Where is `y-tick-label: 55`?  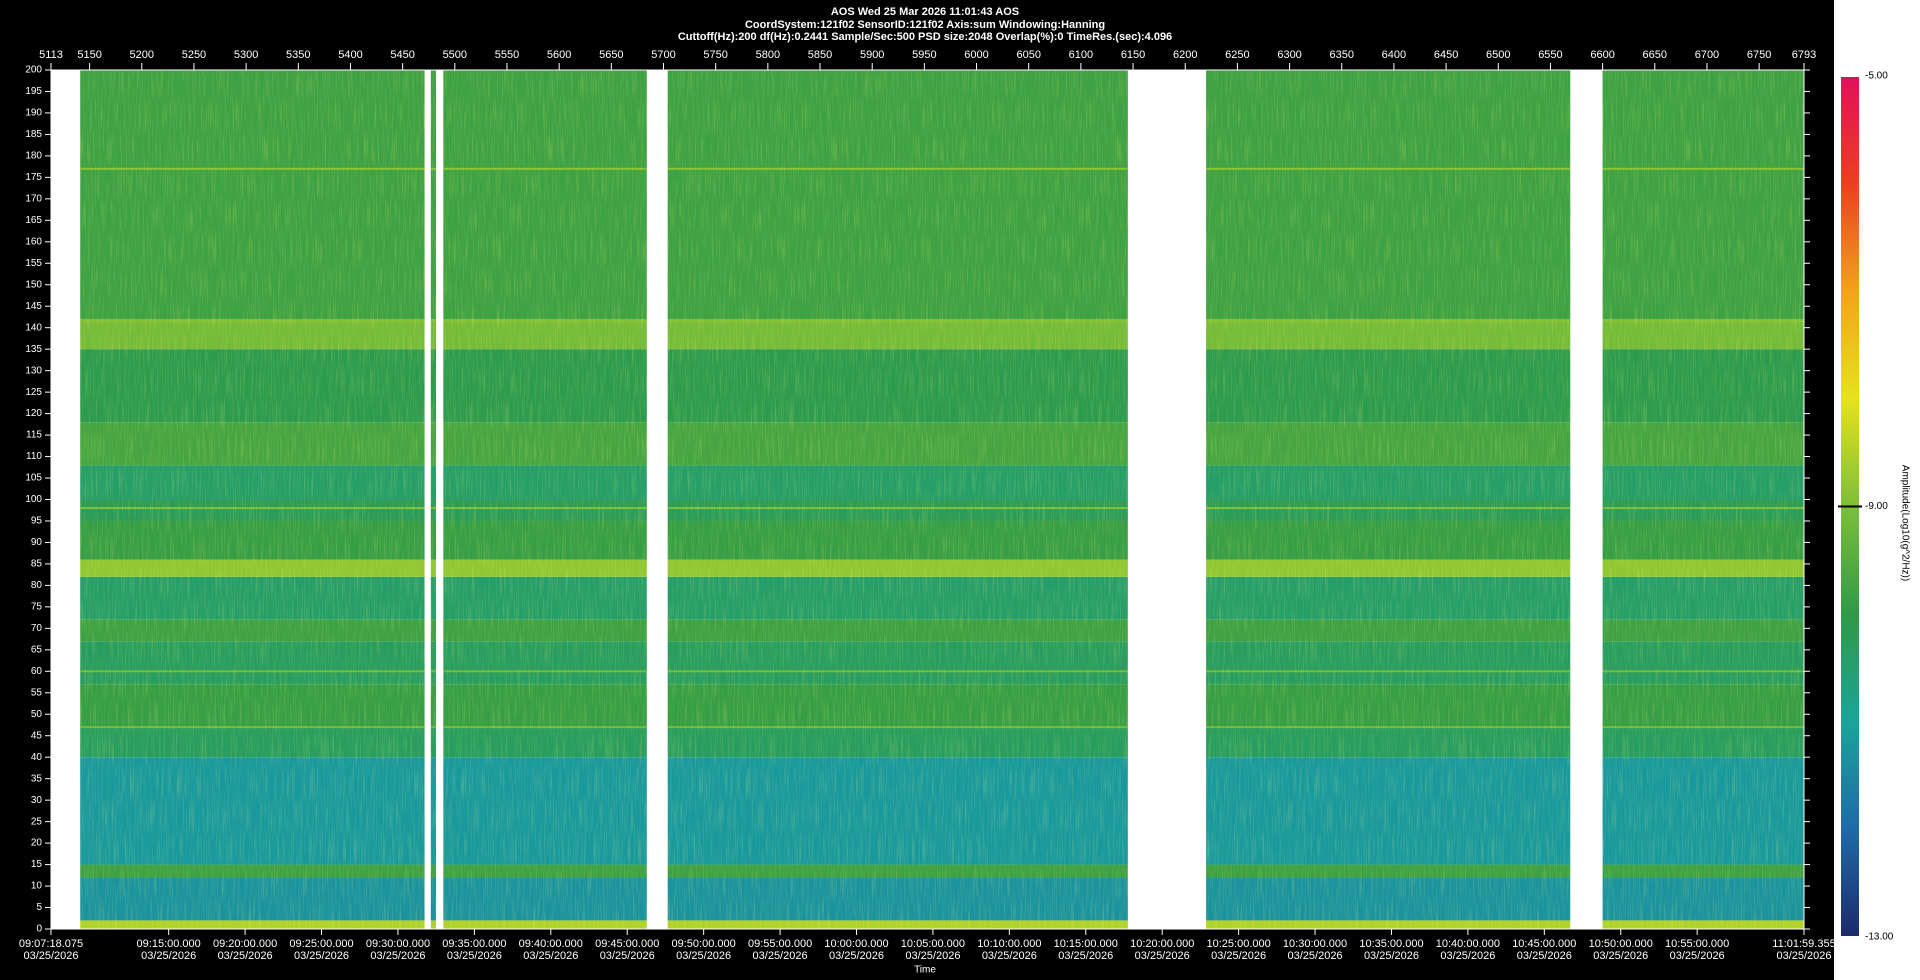 y-tick-label: 55 is located at coordinates (37, 692).